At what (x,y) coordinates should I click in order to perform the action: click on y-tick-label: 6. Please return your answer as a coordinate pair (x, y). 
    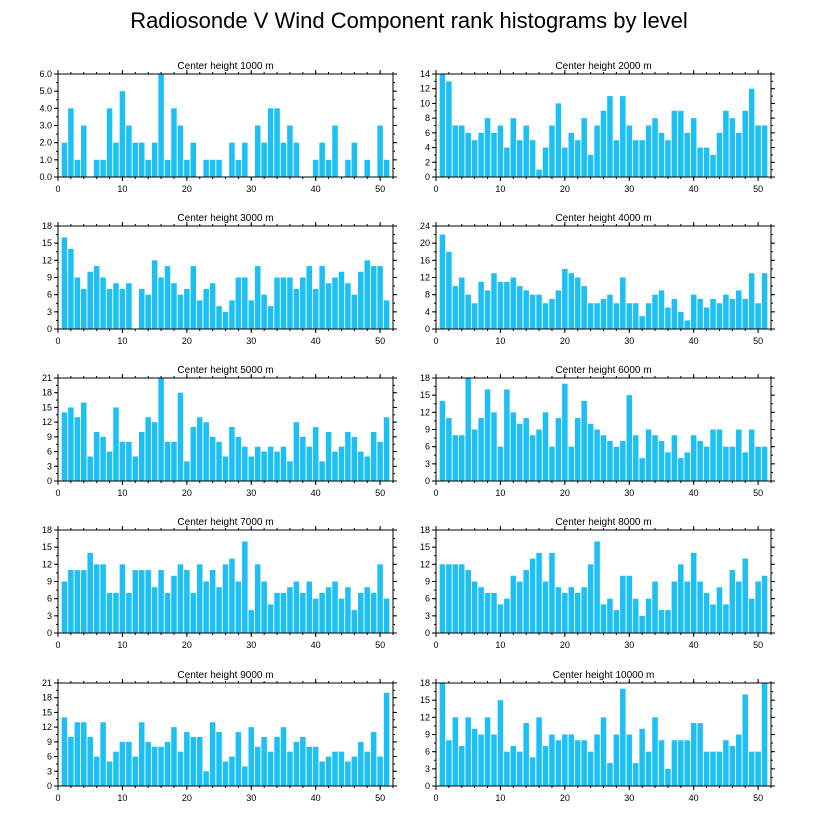
    Looking at the image, I should click on (427, 599).